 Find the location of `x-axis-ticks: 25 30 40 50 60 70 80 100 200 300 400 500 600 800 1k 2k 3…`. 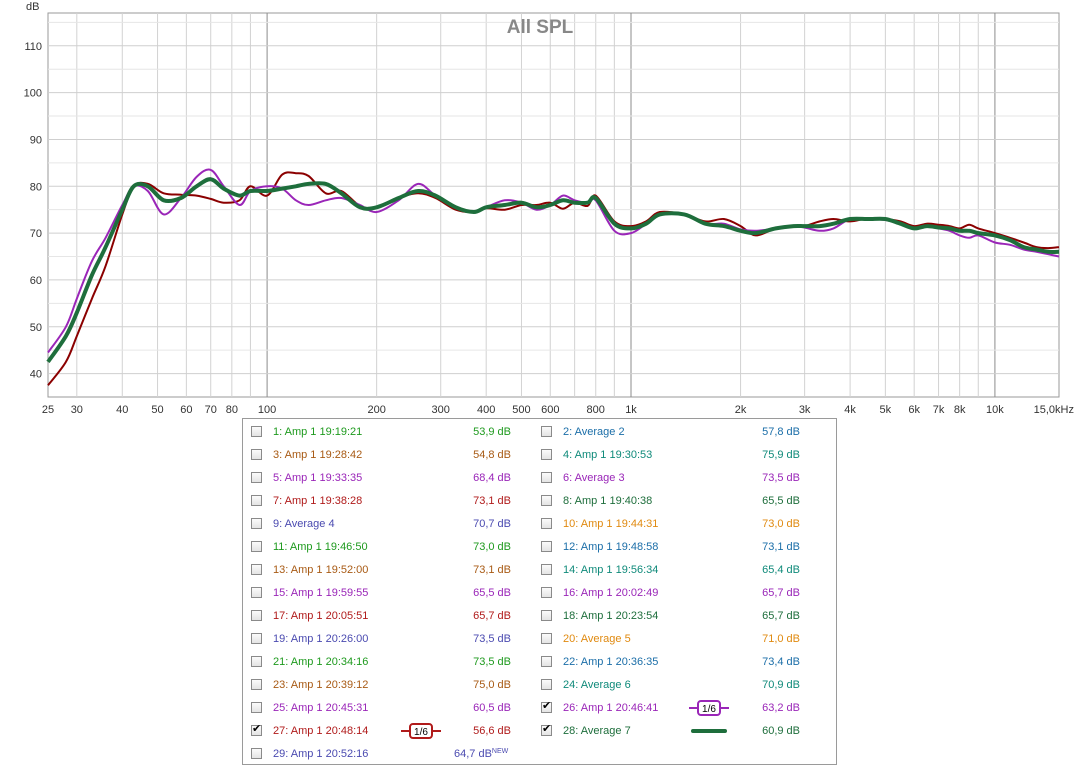

x-axis-ticks: 25 30 40 50 60 70 80 100 200 300 400 500 600 800 1k 2k 3… is located at coordinates (558, 410).